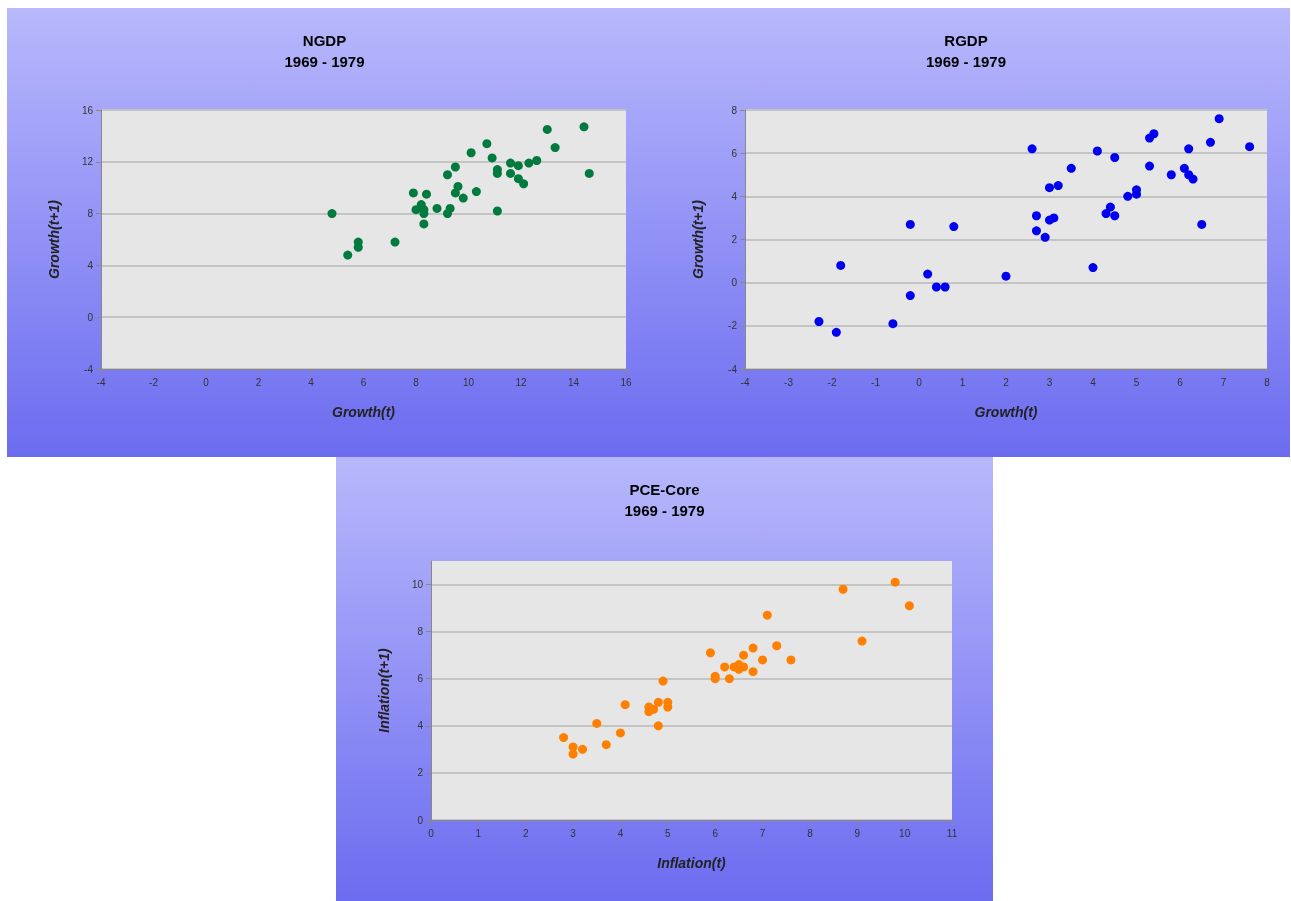 This screenshot has width=1291, height=901. What do you see at coordinates (417, 585) in the screenshot?
I see `y-tick-label: 10` at bounding box center [417, 585].